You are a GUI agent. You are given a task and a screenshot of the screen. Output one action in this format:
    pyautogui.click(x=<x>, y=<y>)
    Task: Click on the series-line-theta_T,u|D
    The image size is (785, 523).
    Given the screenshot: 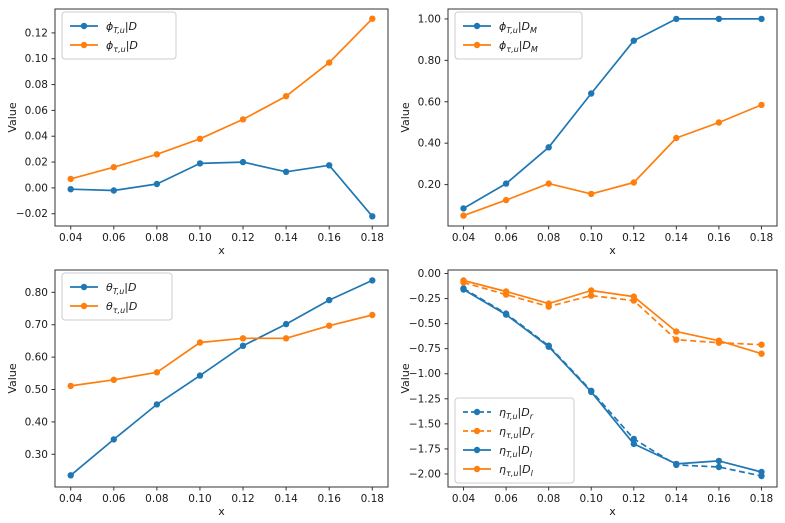 What is the action you would take?
    pyautogui.click(x=221, y=377)
    